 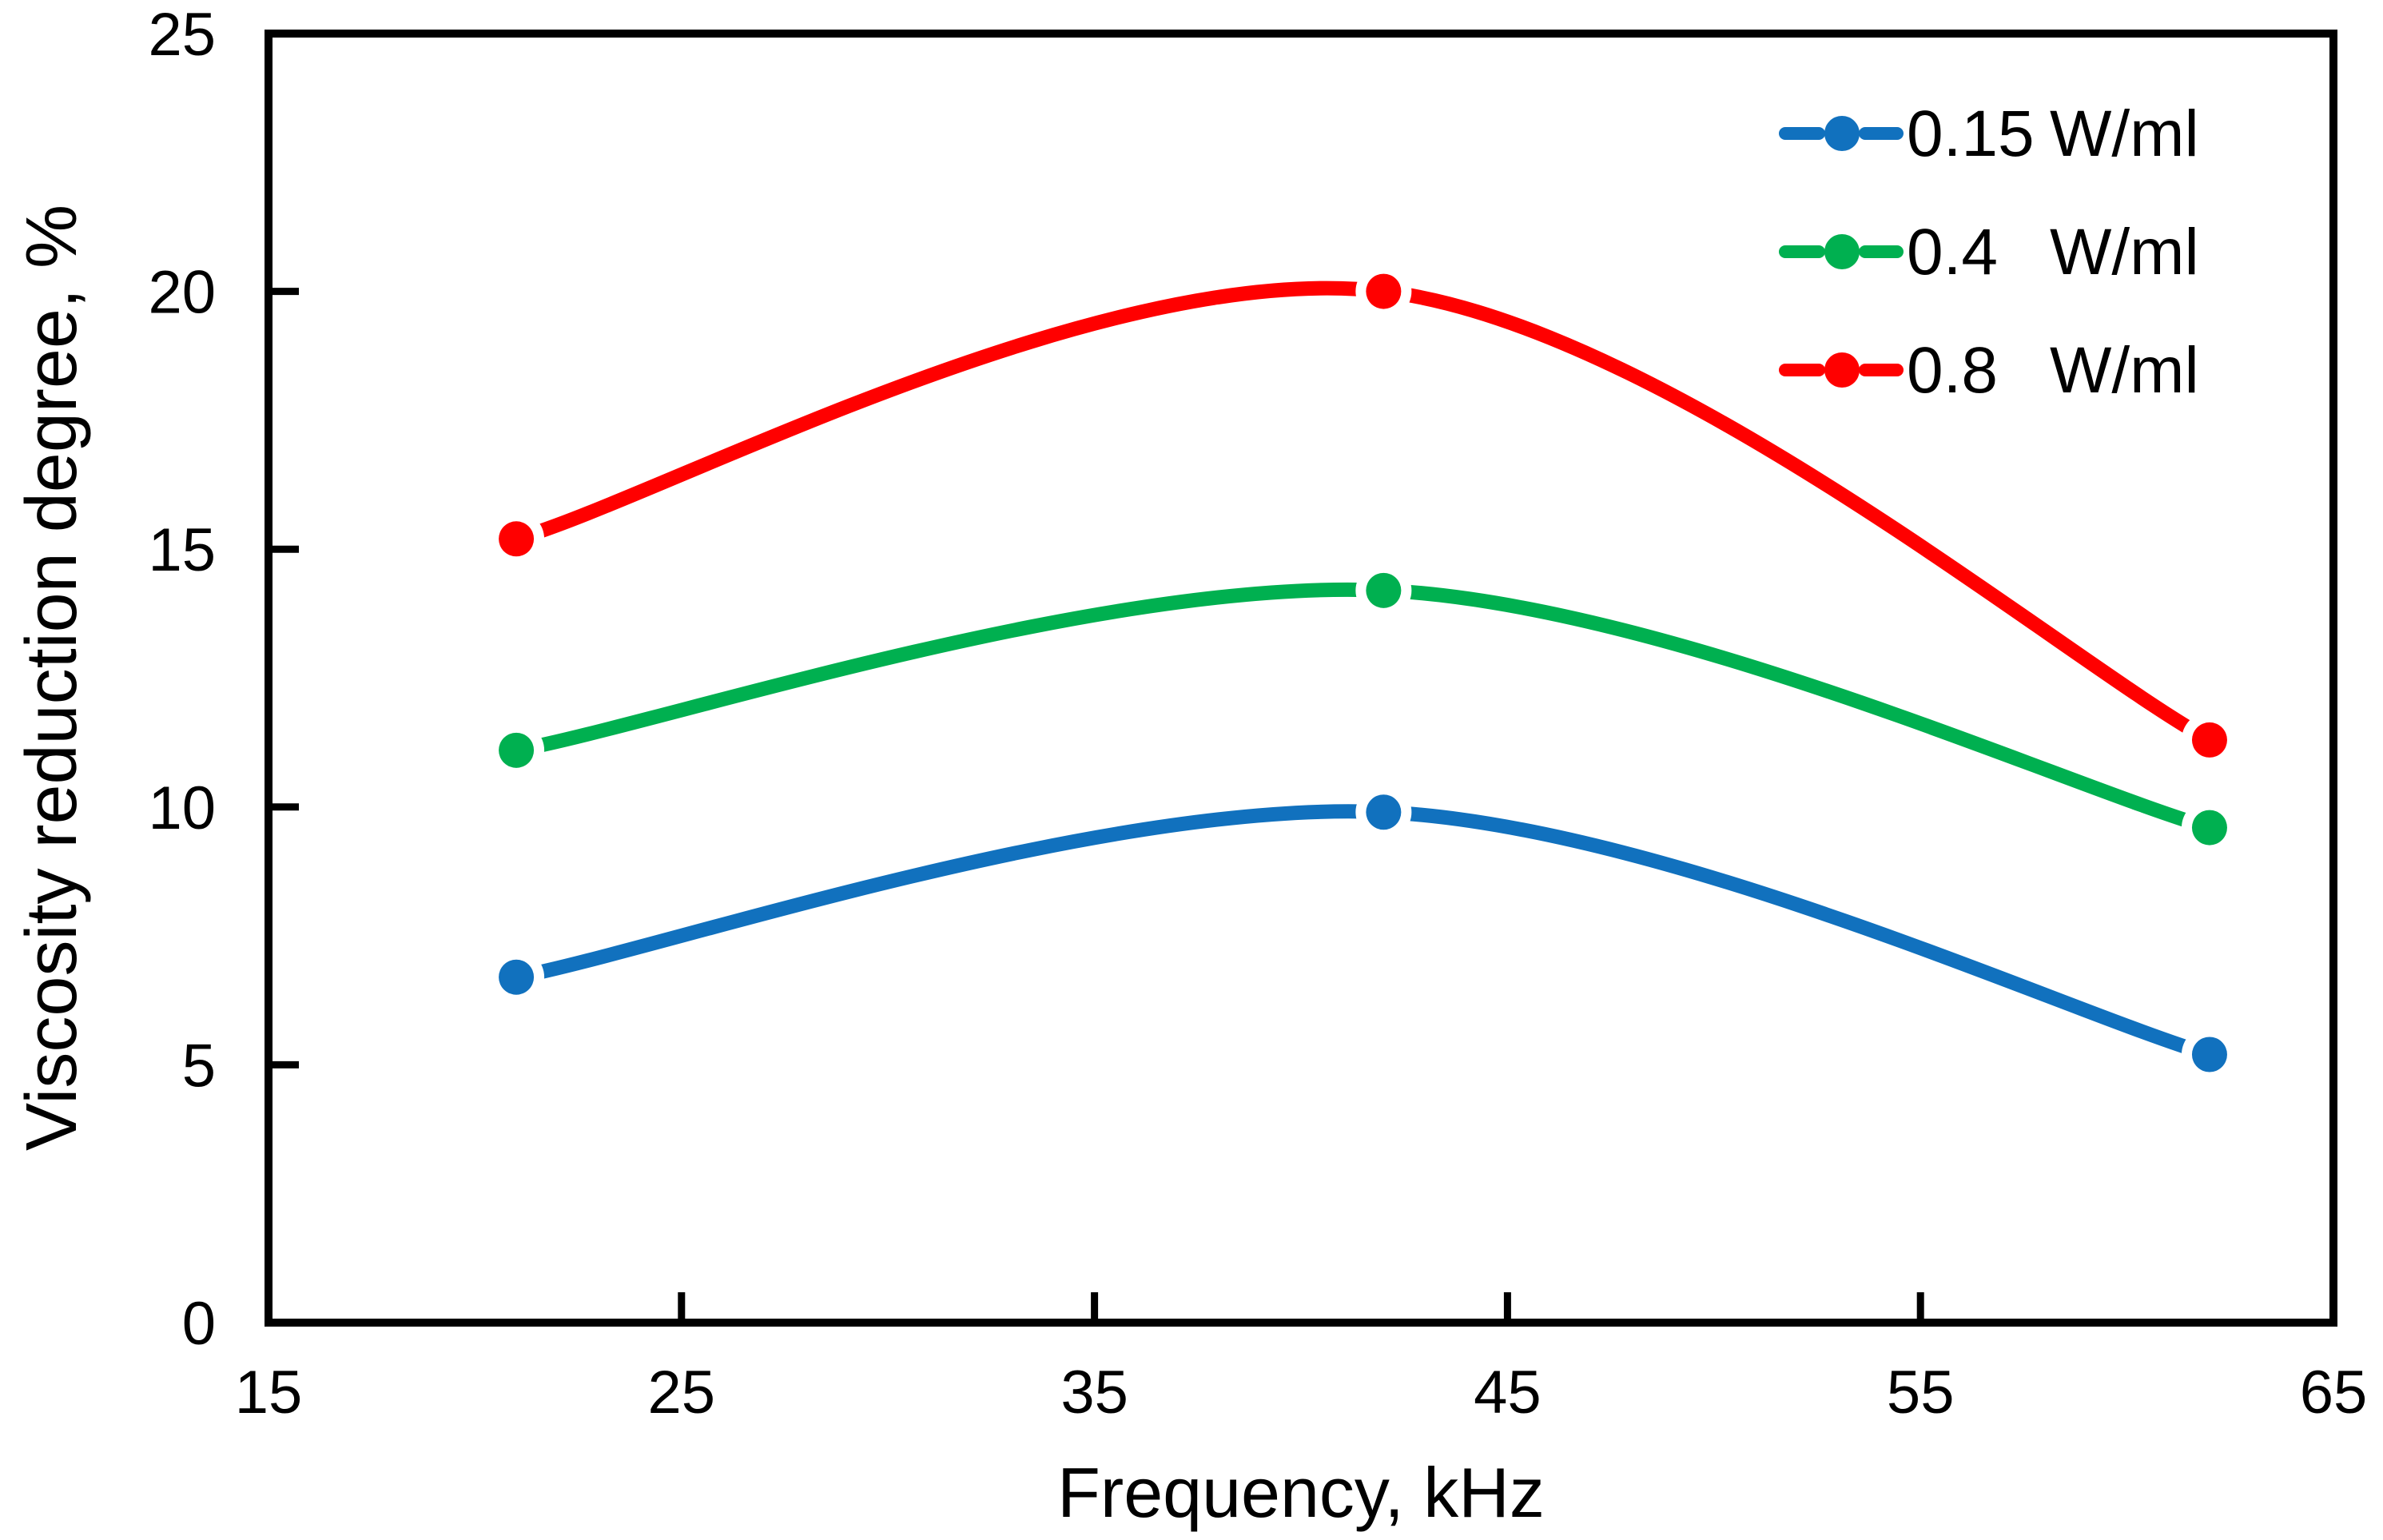 What do you see at coordinates (1921, 1393) in the screenshot?
I see `x-tick-label-55: 55` at bounding box center [1921, 1393].